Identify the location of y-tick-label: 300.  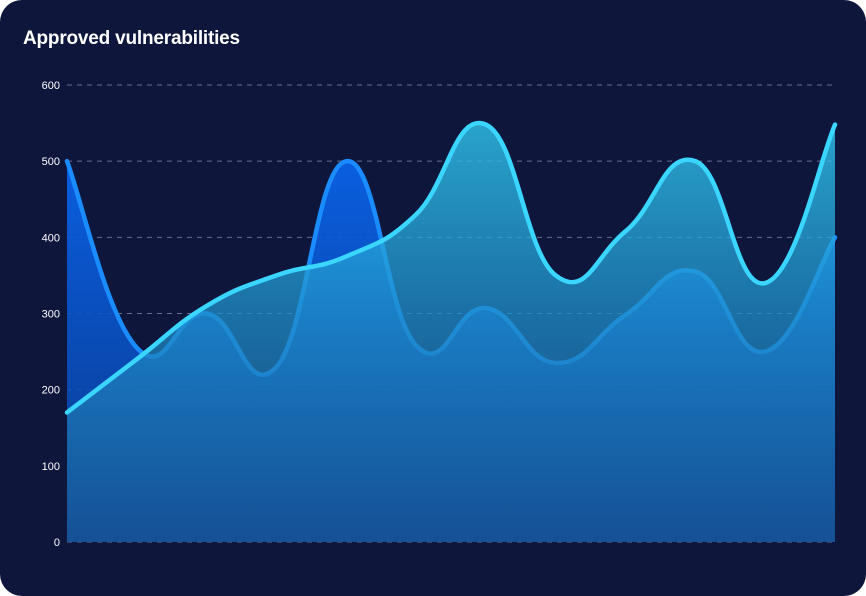
(51, 315).